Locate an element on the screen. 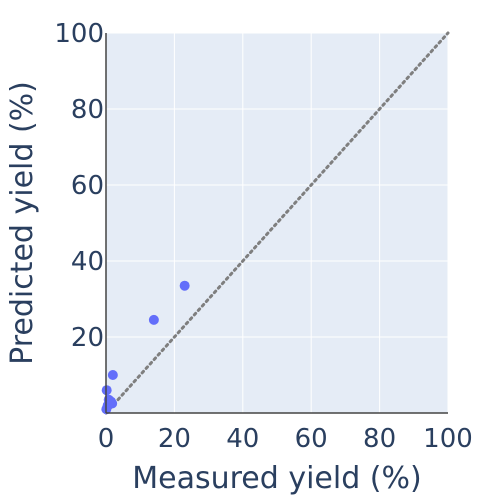 This screenshot has width=500, height=500. y-tick-labels: 20 40 60 80 100 is located at coordinates (79, 186).